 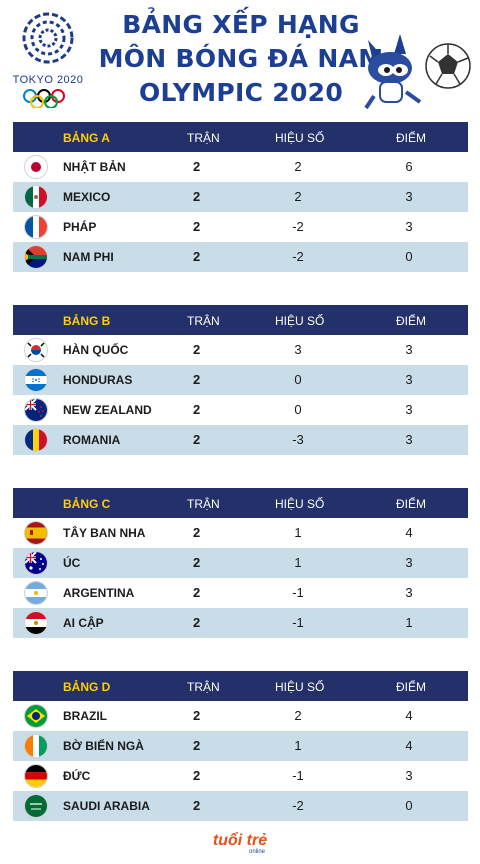 What do you see at coordinates (36, 716) in the screenshot?
I see `brazil-flag-icon` at bounding box center [36, 716].